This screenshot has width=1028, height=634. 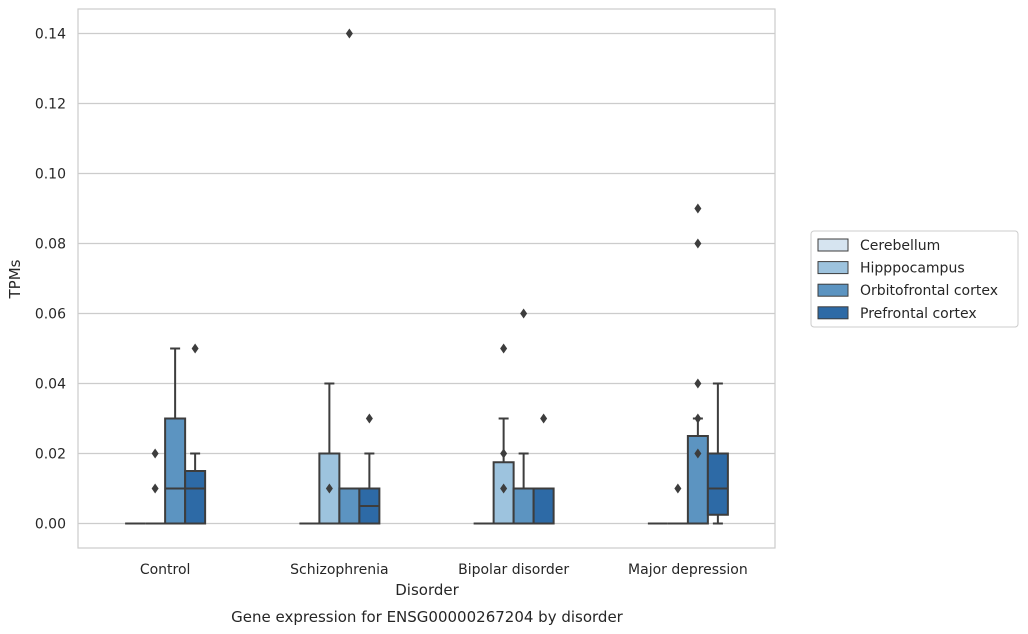 What do you see at coordinates (427, 590) in the screenshot?
I see `x-axis-label: Disorder` at bounding box center [427, 590].